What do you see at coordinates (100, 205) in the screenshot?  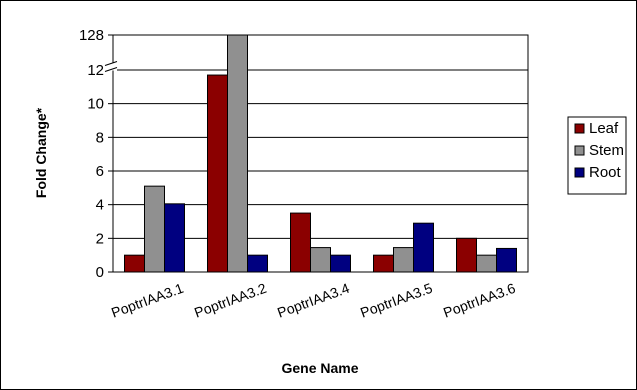 I see `y-tick-label: 4` at bounding box center [100, 205].